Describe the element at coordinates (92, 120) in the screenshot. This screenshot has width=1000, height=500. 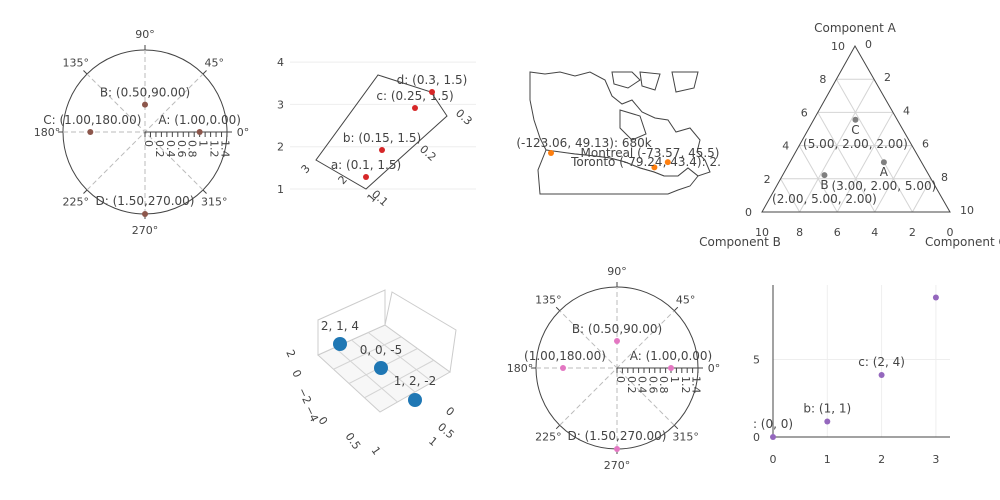
I see `polar-point-label: C: (1.00,180.00)` at that location.